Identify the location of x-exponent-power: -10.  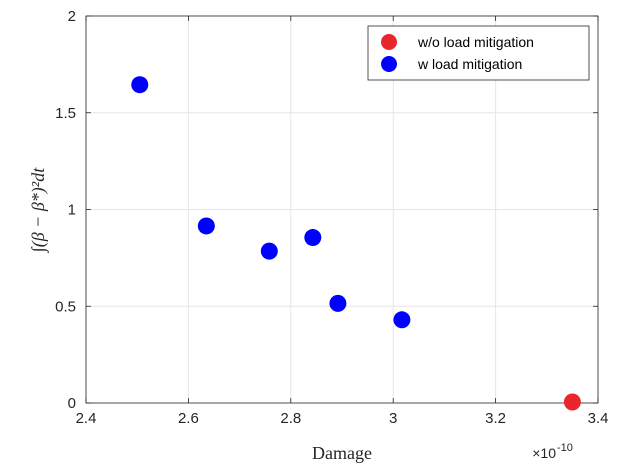
(565, 448).